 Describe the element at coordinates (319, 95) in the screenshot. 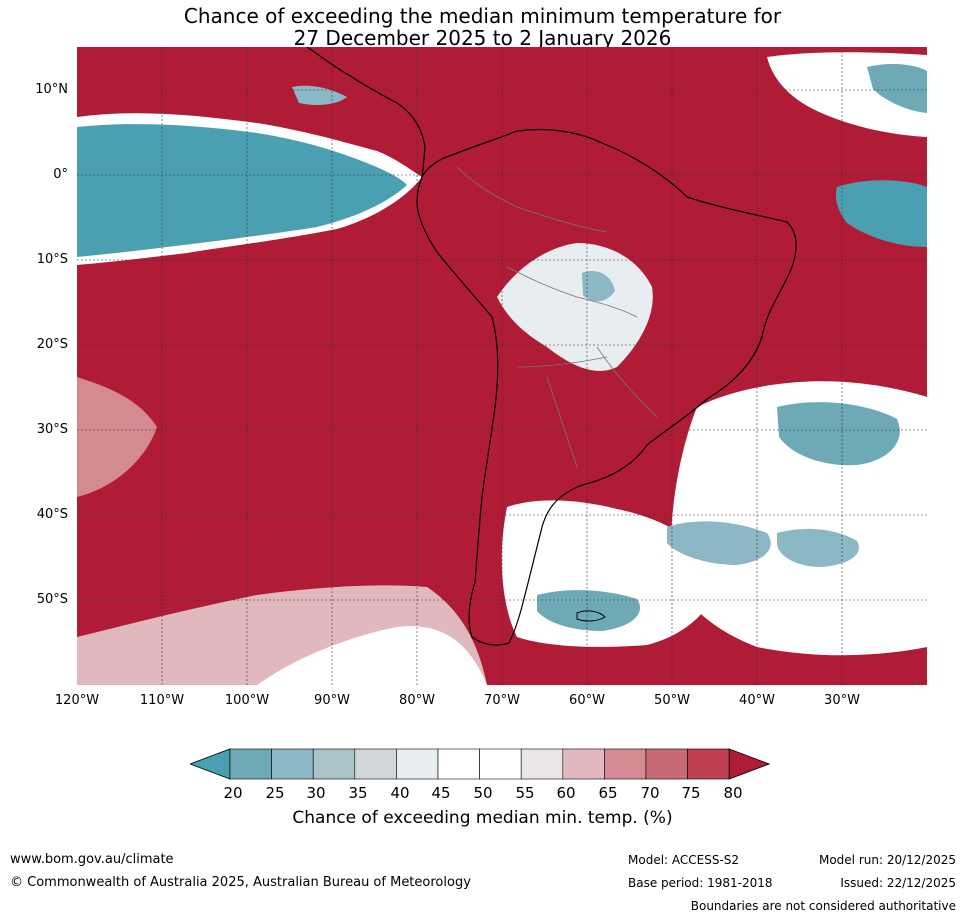

I see `pacific-cool-patch` at that location.